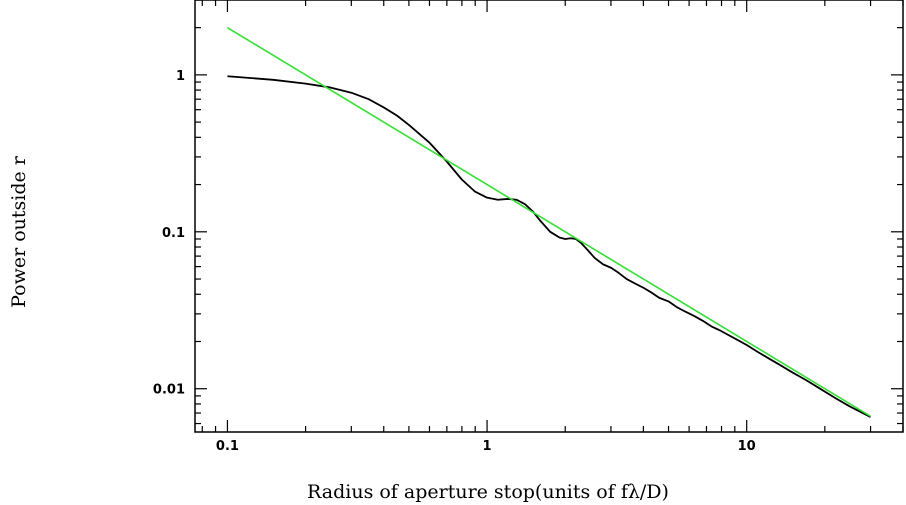 This screenshot has width=906, height=505. I want to click on y-axis-title: Power outside r, so click(19, 231).